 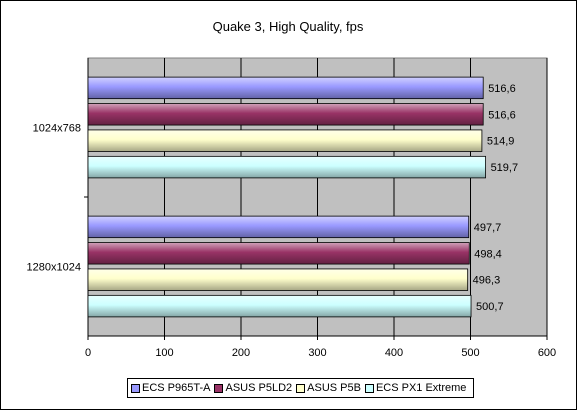 I want to click on x-tick-label: 0, so click(x=88, y=353).